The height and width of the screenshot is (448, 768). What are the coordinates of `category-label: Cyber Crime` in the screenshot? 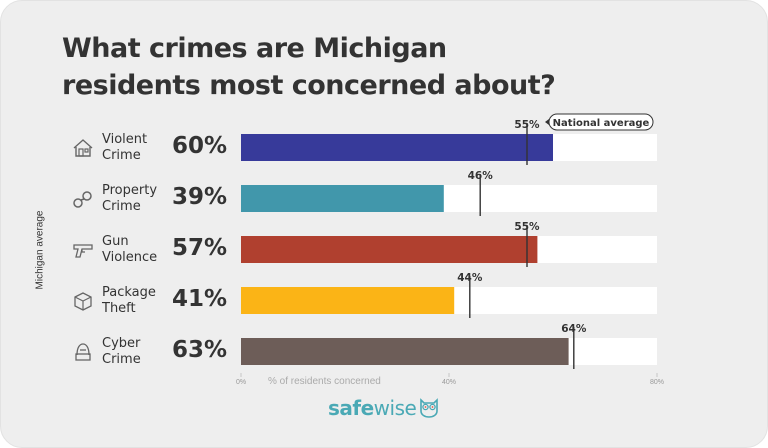 It's located at (121, 352).